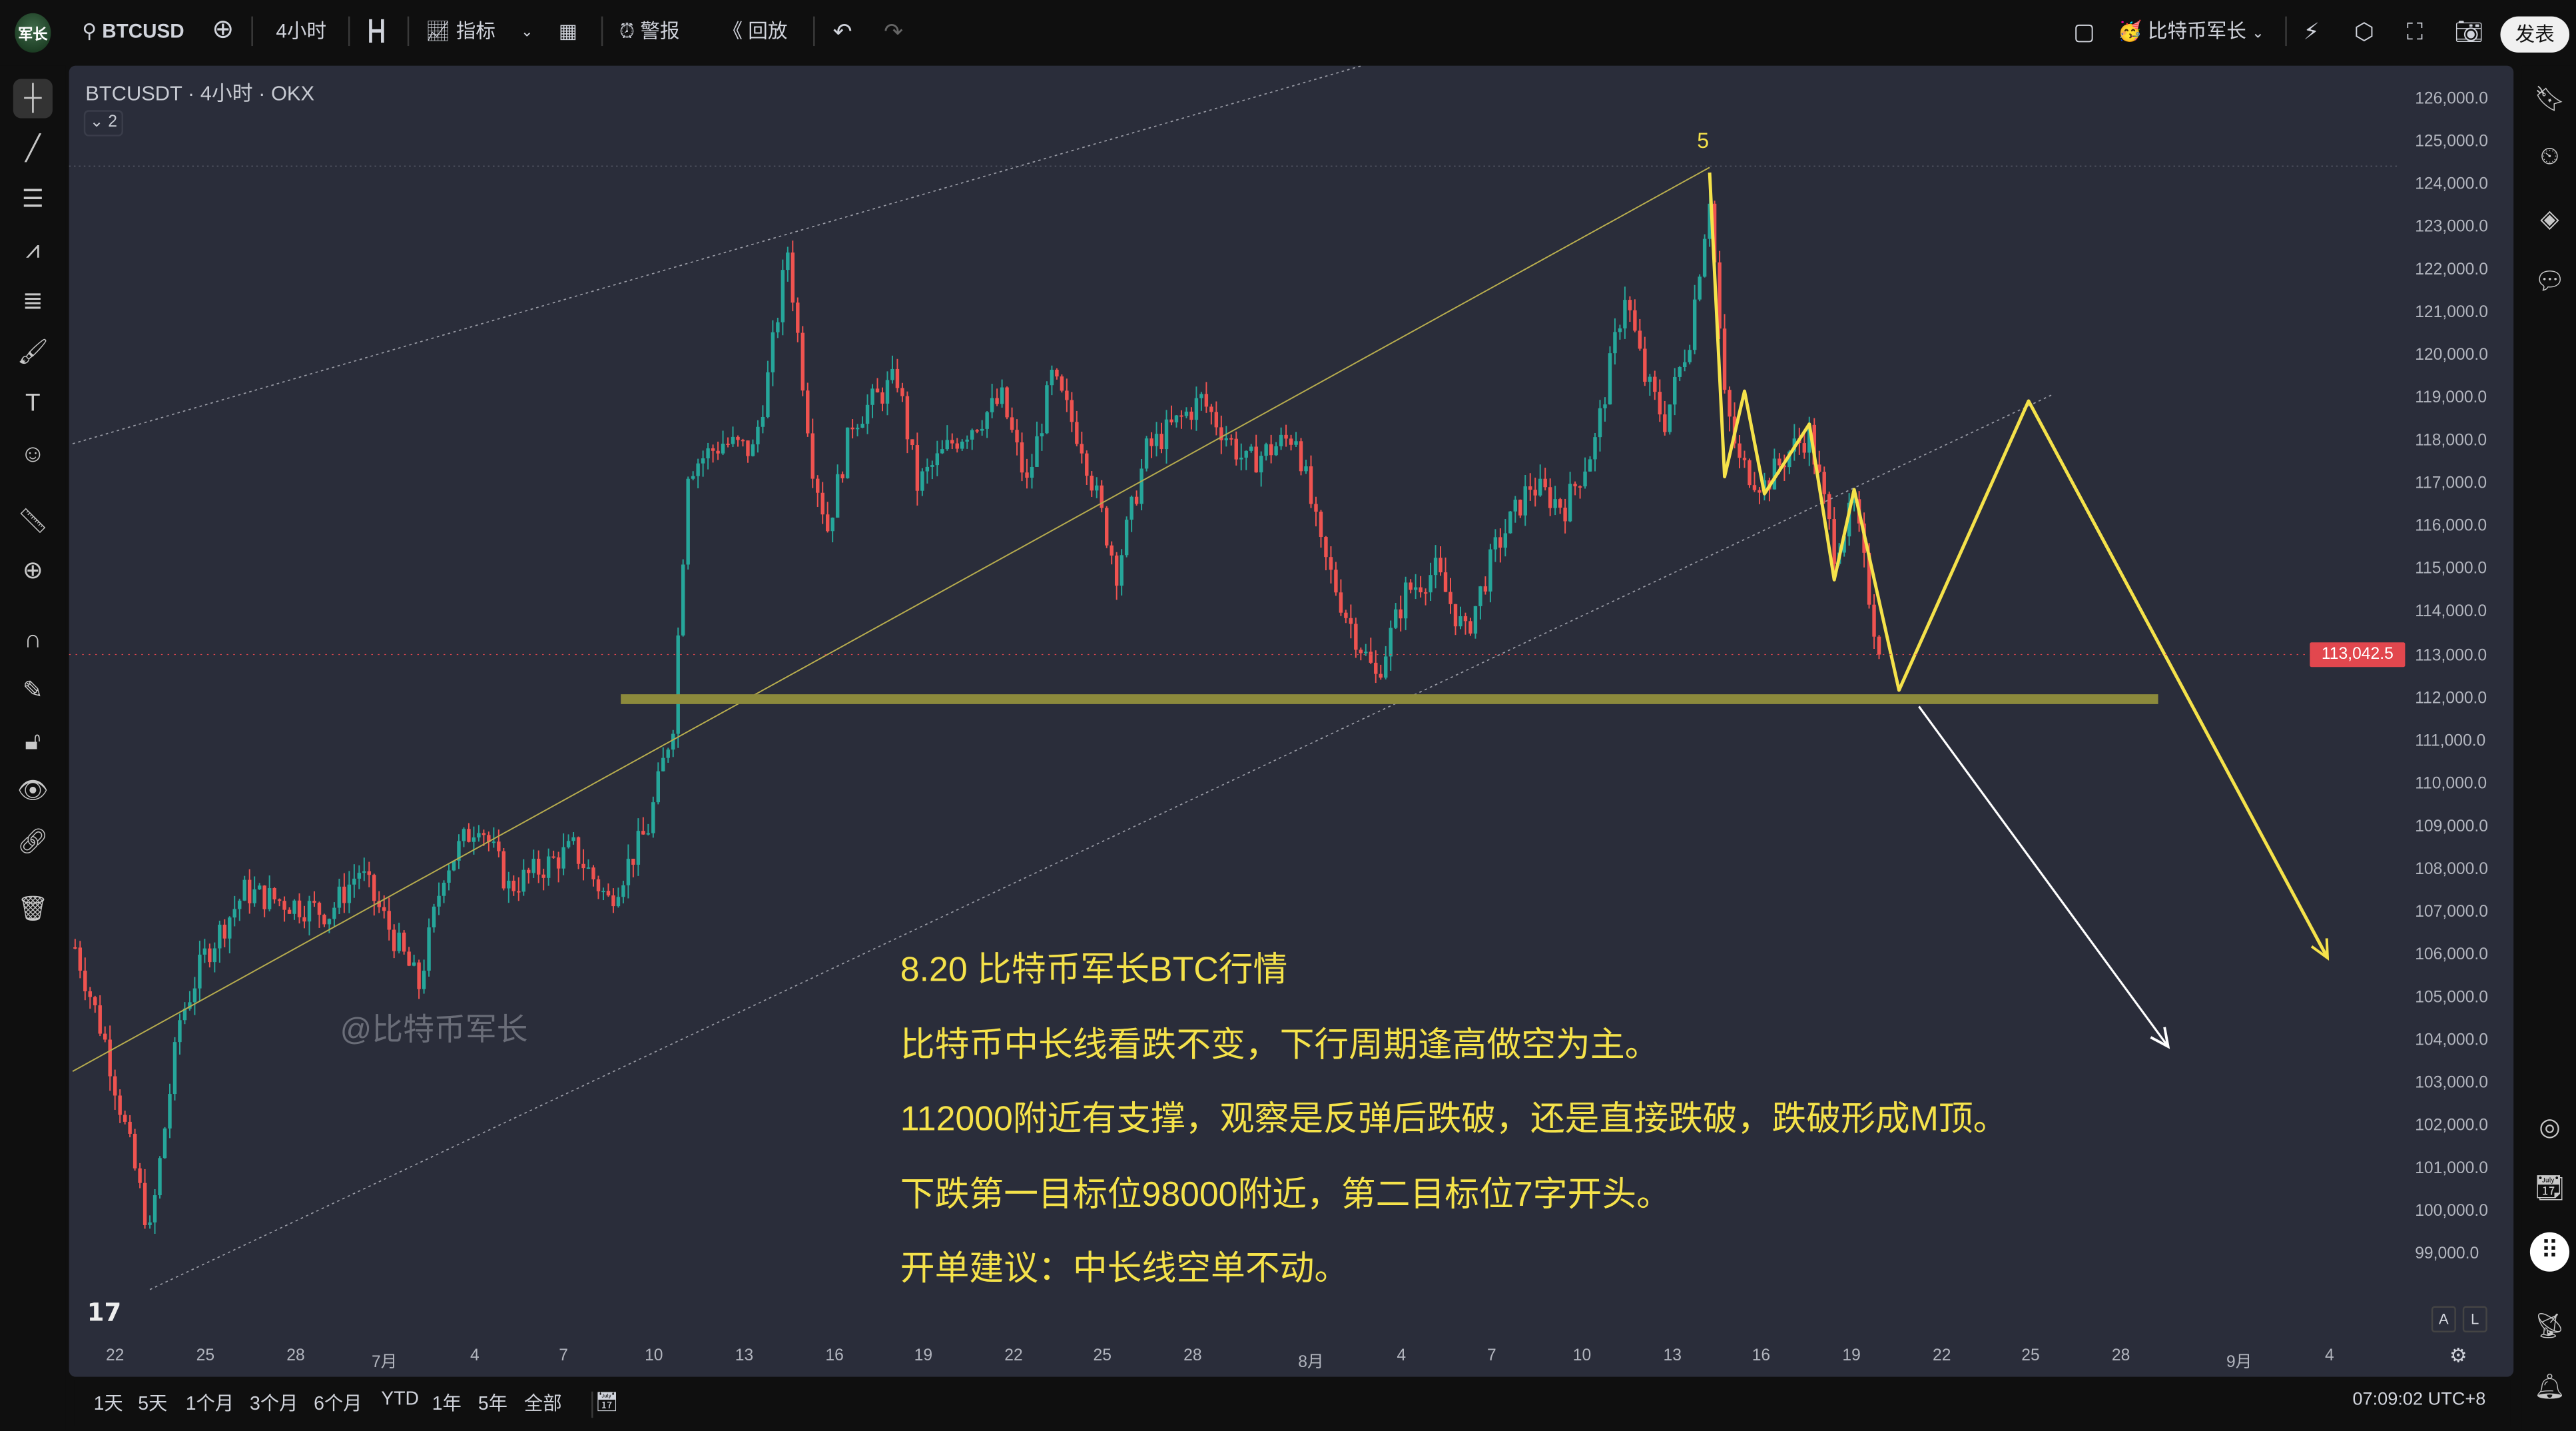 The height and width of the screenshot is (1431, 2576). I want to click on symbol-search-button: ⚲ BTCUSD, so click(133, 31).